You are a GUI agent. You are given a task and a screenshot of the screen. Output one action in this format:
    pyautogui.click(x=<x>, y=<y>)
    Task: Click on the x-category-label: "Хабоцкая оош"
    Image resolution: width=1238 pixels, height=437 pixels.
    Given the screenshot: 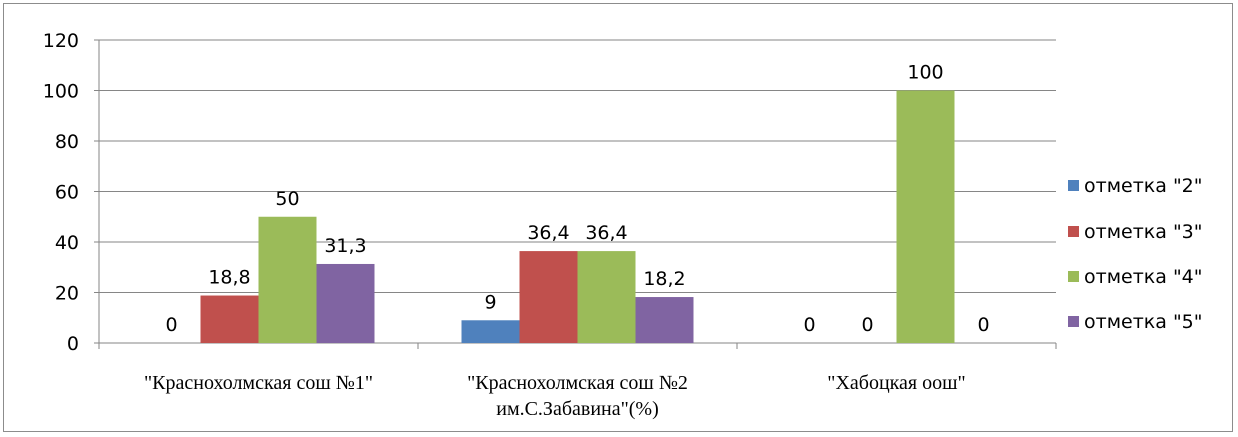 What is the action you would take?
    pyautogui.click(x=896, y=383)
    